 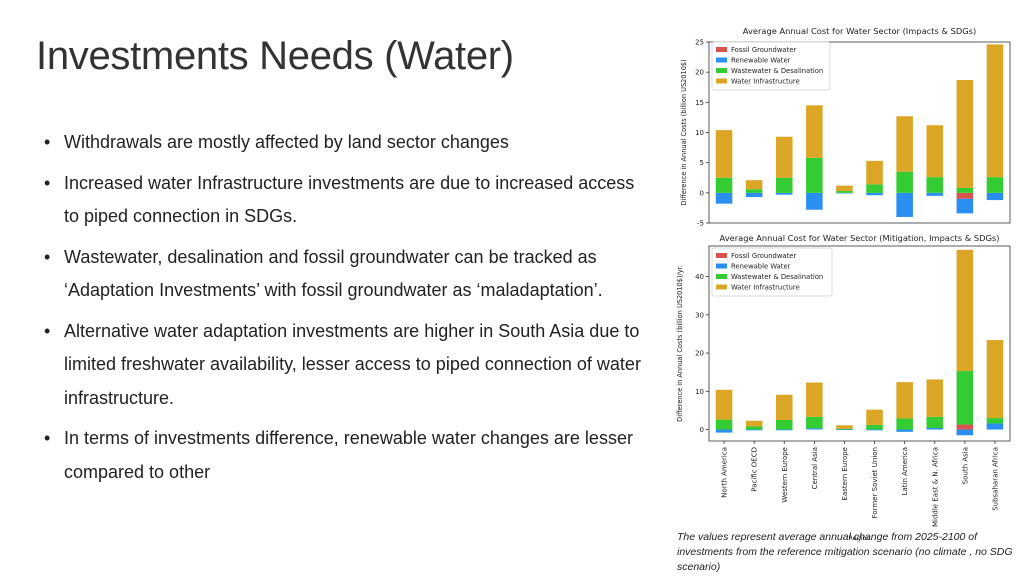 I want to click on bar-wastewater-and-desalination-eastern-europe, so click(x=844, y=429).